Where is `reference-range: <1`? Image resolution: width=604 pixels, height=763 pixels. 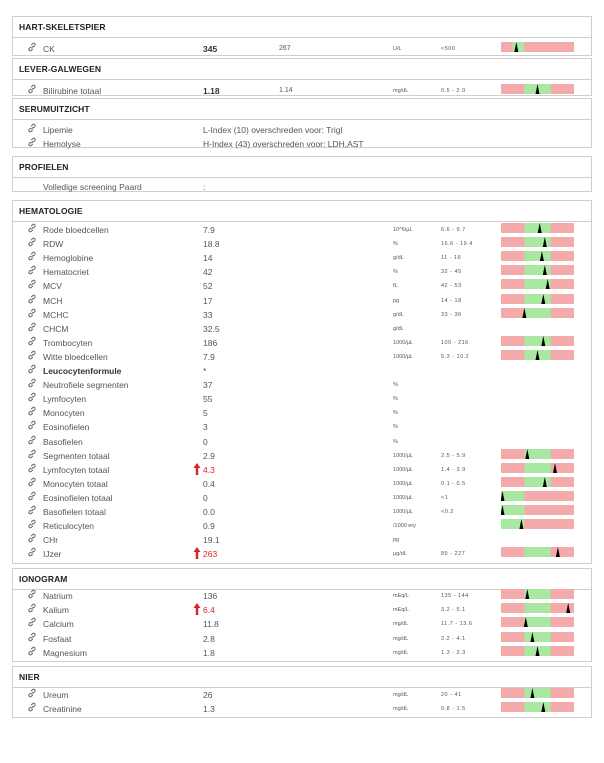
reference-range: <1 is located at coordinates (445, 497).